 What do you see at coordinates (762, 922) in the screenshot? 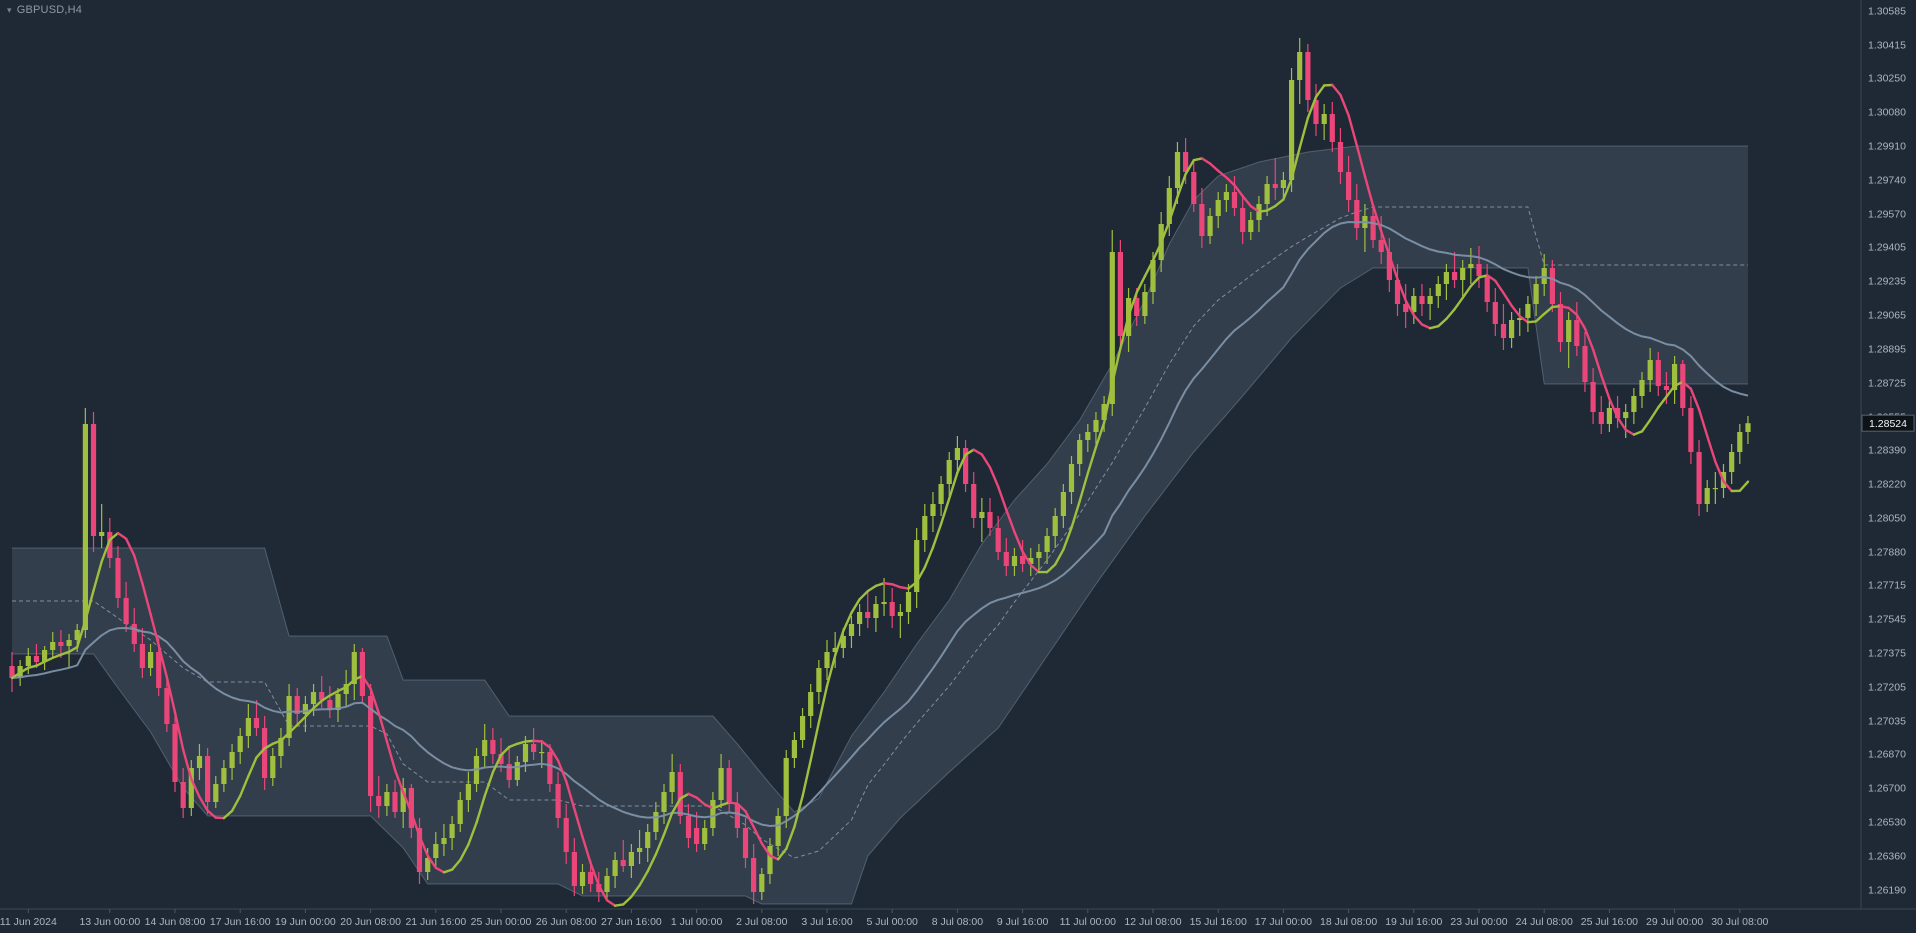
I see `time-axis-label: 2 Jul 08:00` at bounding box center [762, 922].